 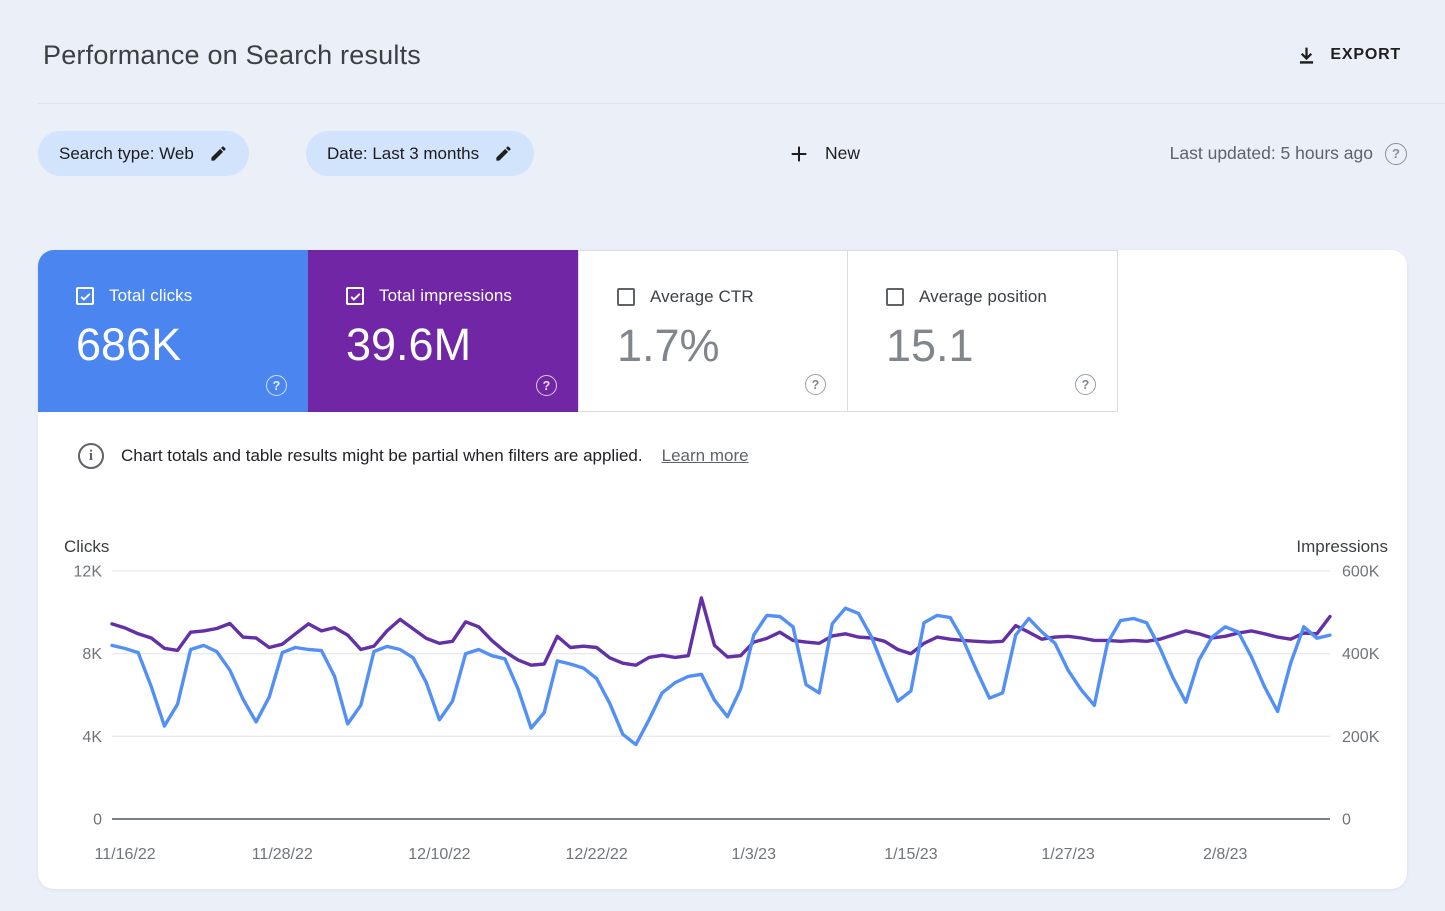 I want to click on date-filter-chip: Date: Last 3 months, so click(x=420, y=153).